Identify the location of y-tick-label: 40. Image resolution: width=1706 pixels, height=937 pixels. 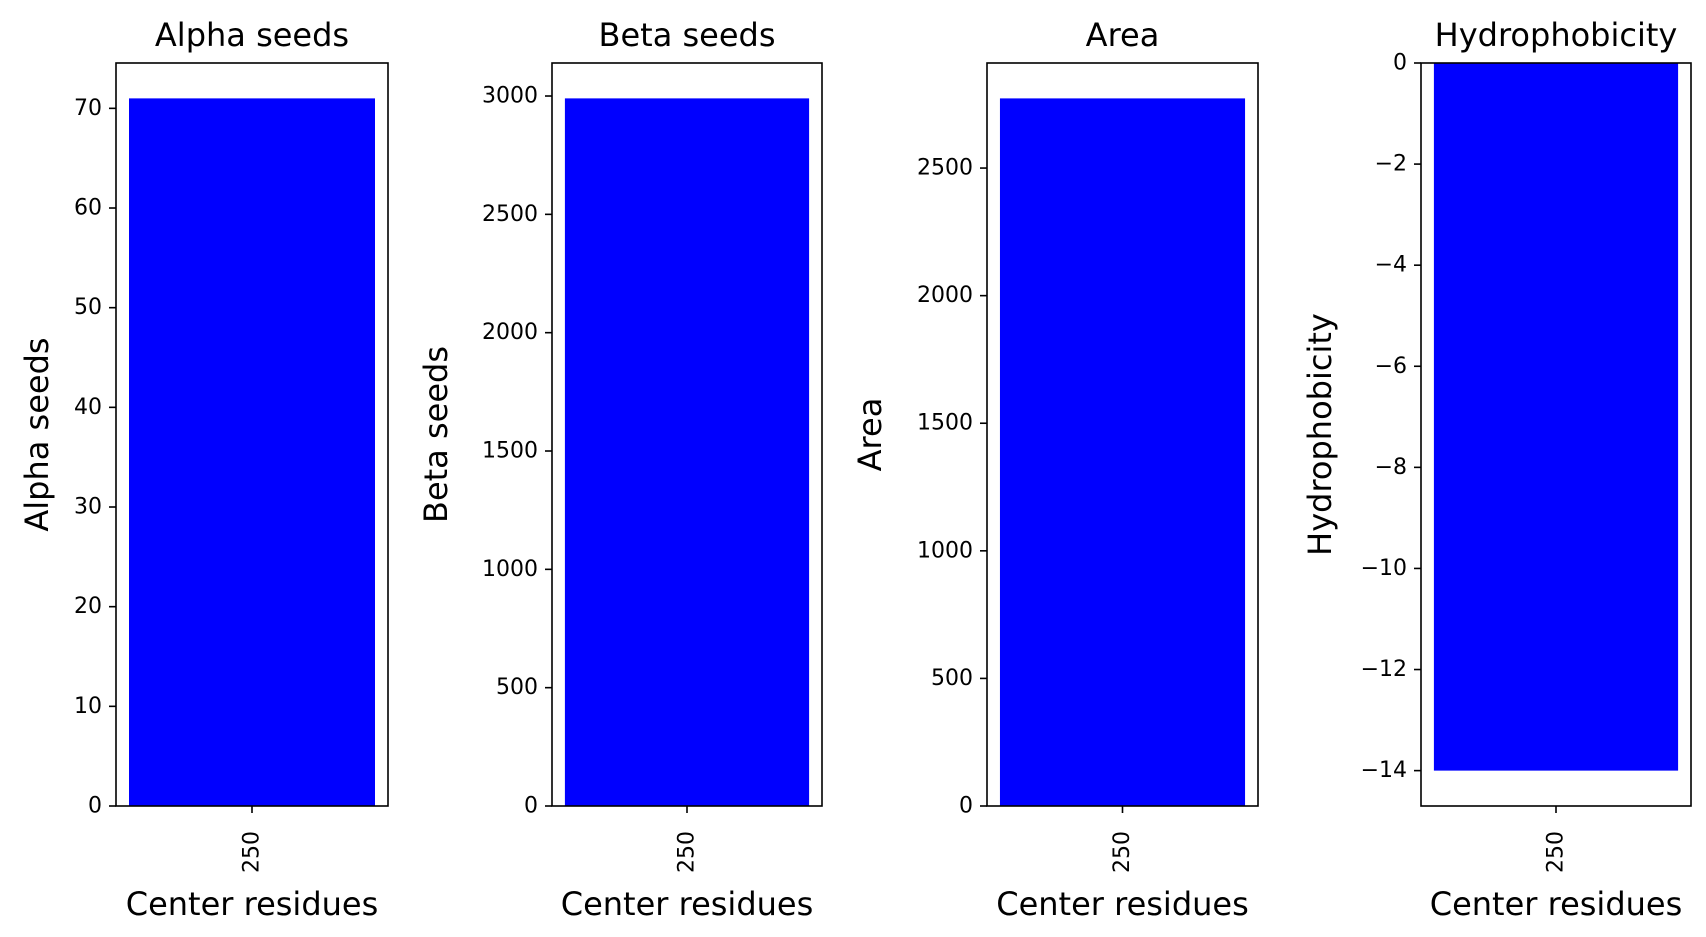
(88, 407).